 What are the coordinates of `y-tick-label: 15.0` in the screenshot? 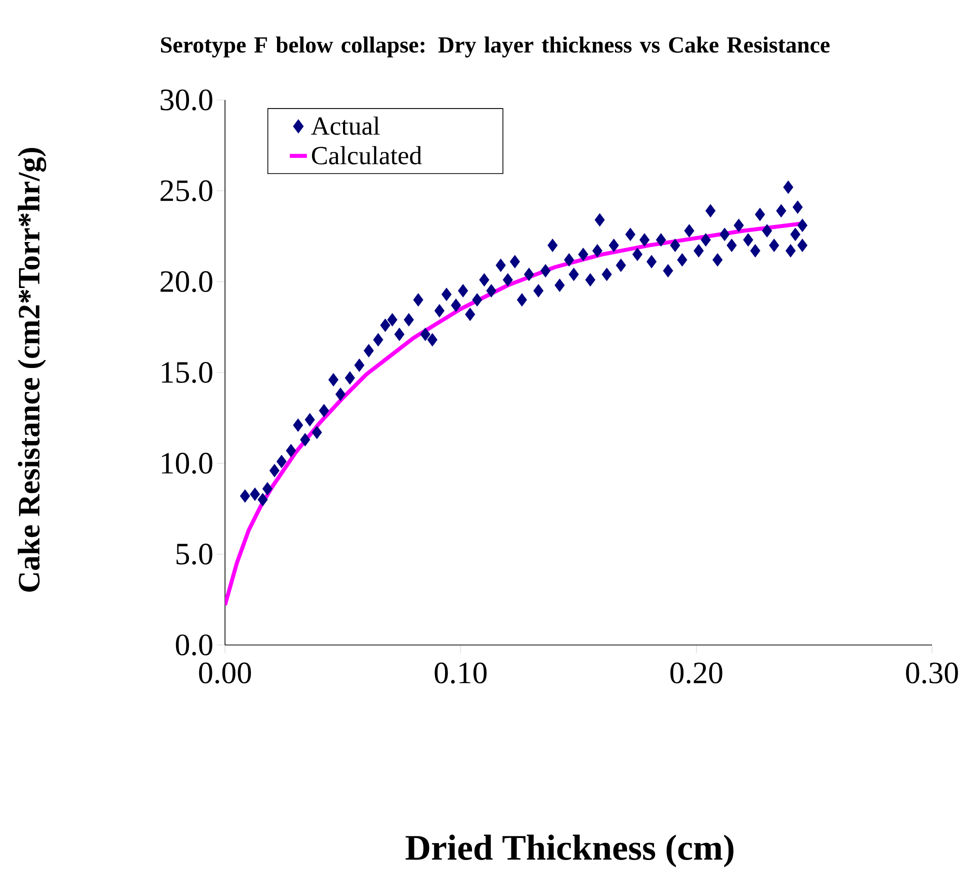 It's located at (187, 373).